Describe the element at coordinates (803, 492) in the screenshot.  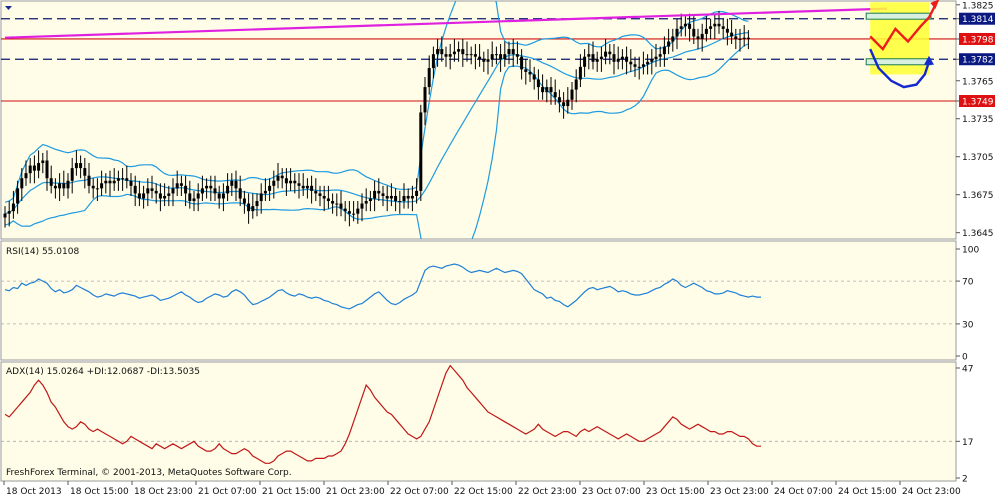
I see `x-tick-label: 24 Oct 07:00` at that location.